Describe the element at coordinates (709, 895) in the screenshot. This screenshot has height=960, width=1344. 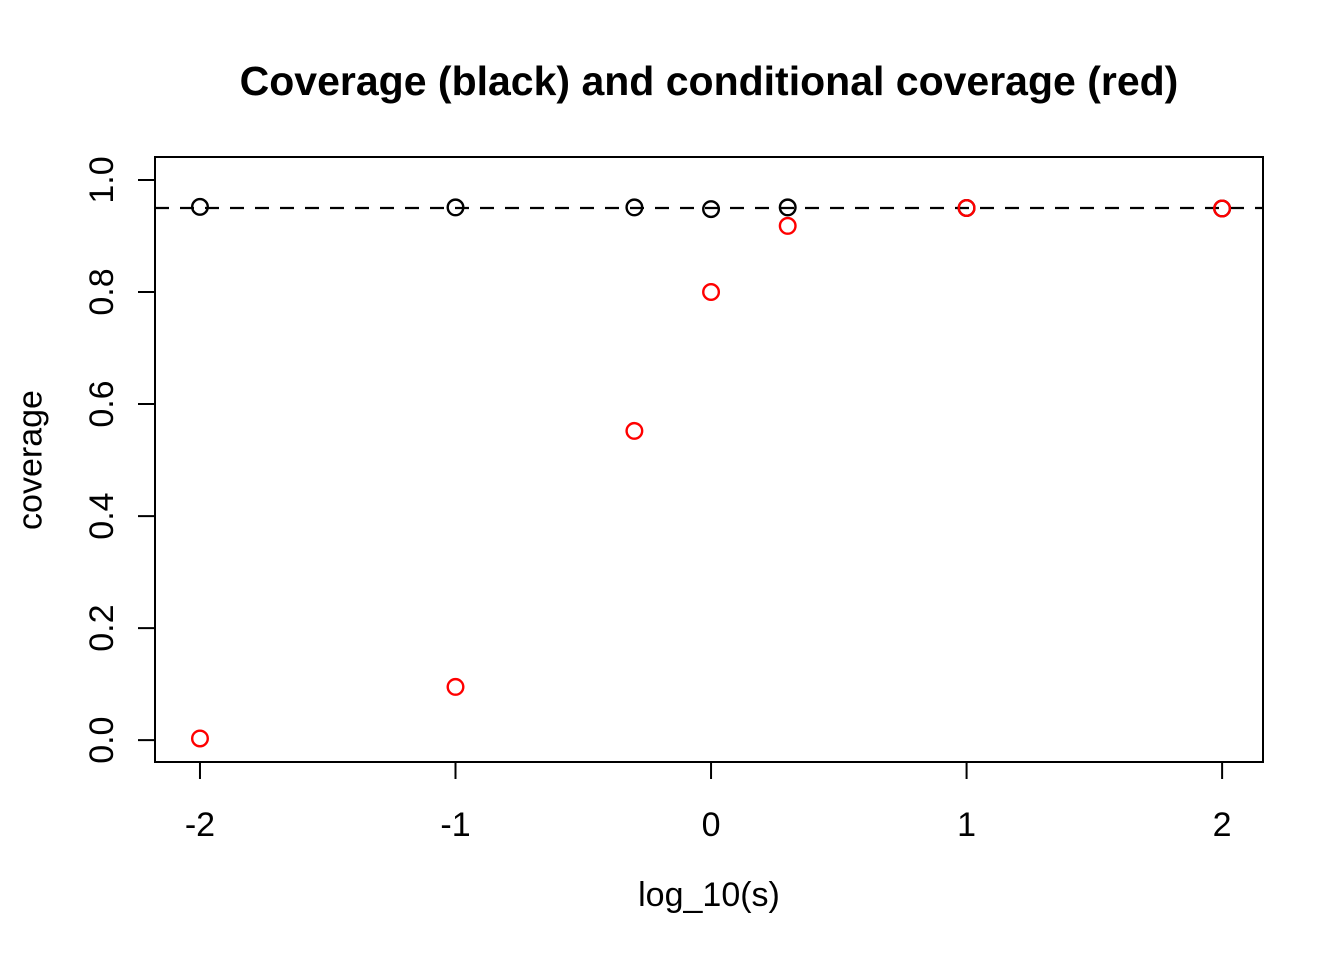
I see `x-axis-label: log_10(s)` at that location.